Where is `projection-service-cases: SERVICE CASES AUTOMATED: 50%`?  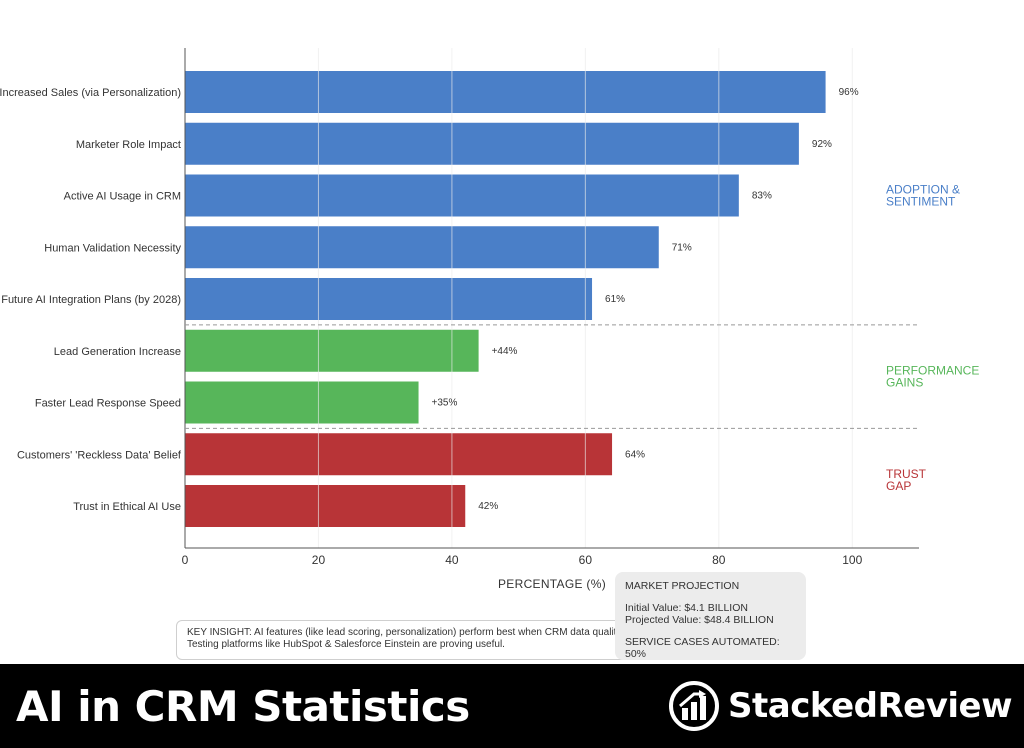 projection-service-cases: SERVICE CASES AUTOMATED: 50% is located at coordinates (702, 648).